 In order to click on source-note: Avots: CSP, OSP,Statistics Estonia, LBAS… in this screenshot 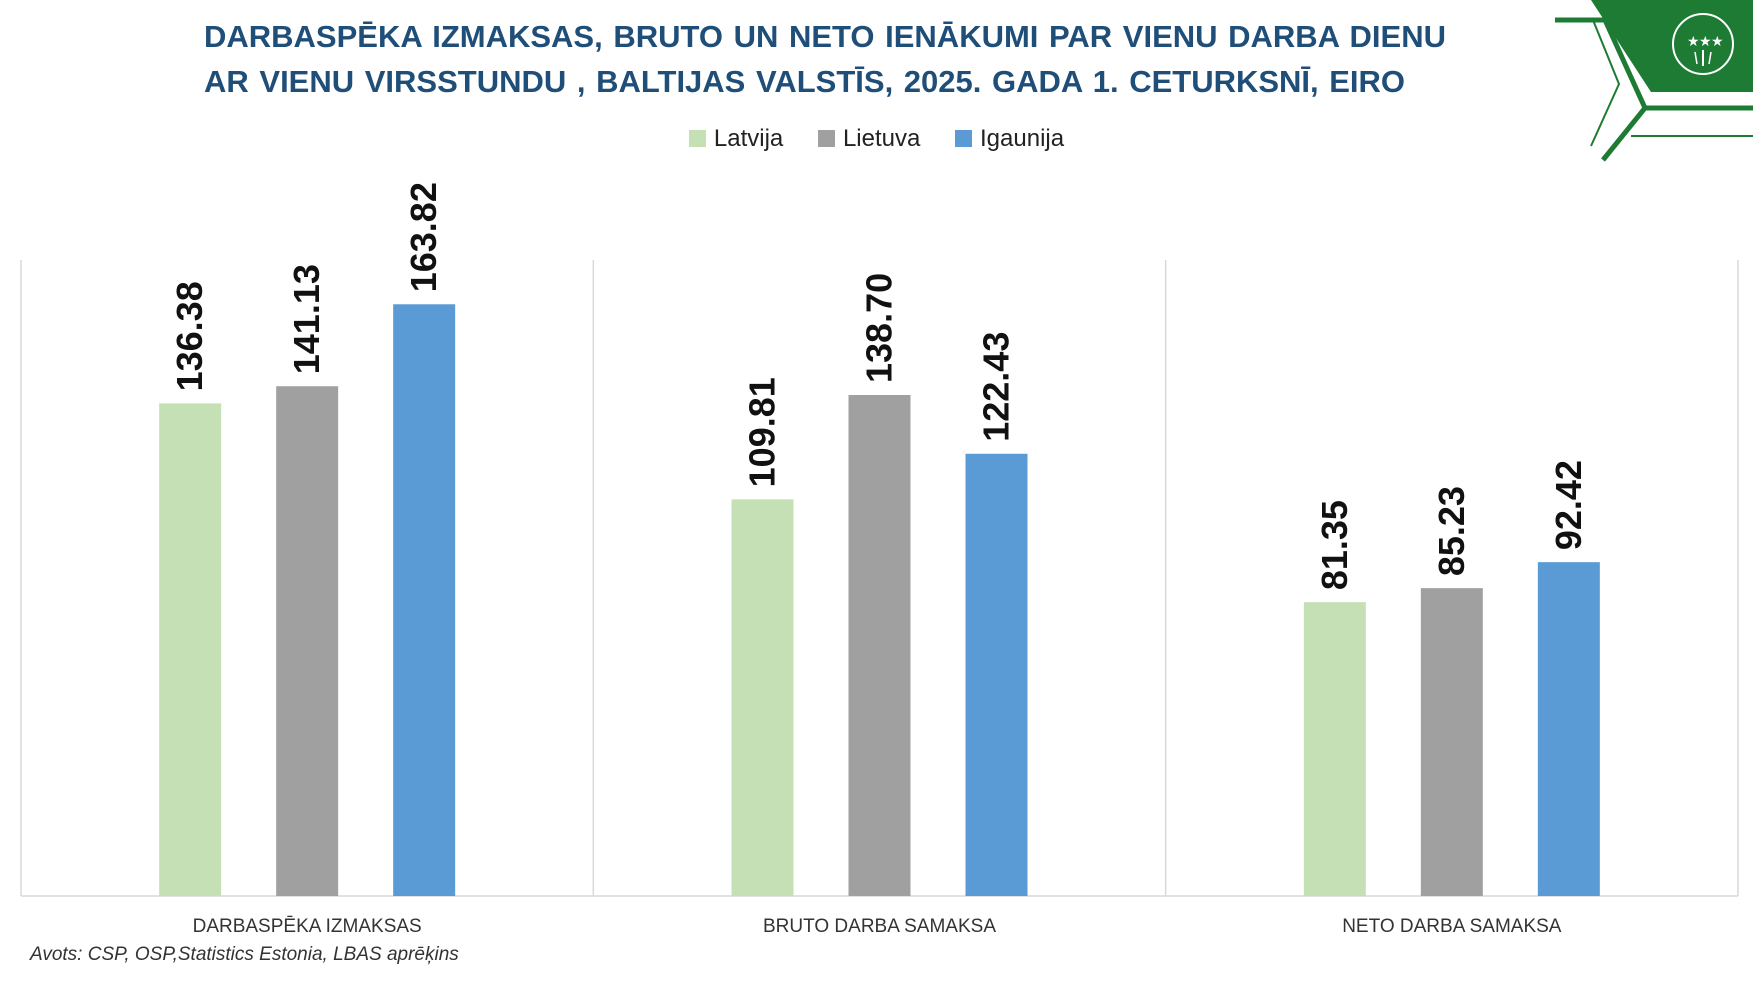, I will do `click(244, 954)`.